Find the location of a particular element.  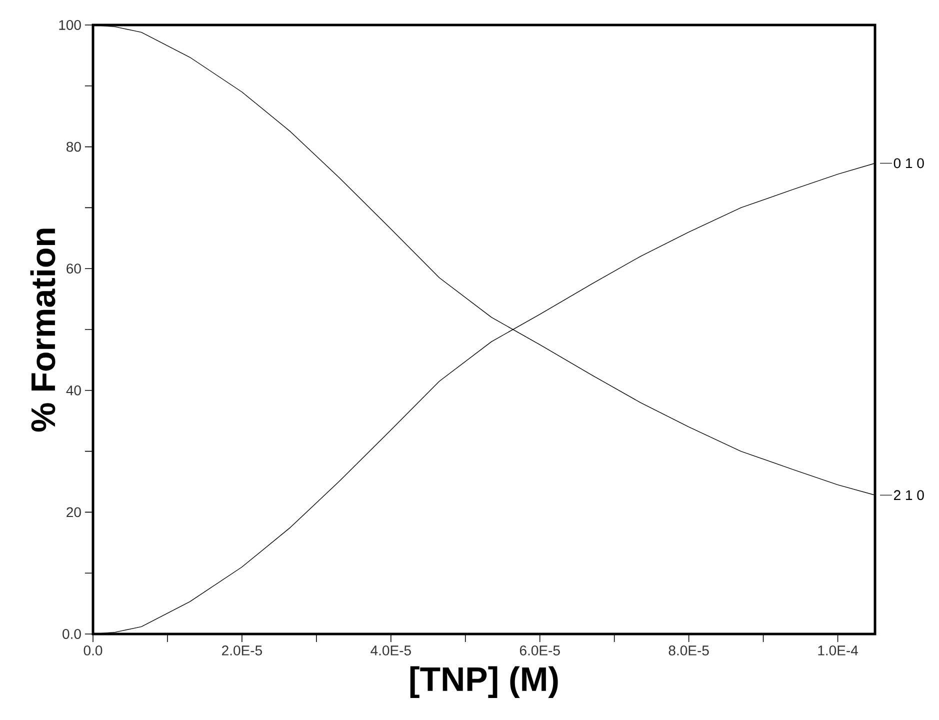

x-axis-title: [TNP] (M) is located at coordinates (484, 682).